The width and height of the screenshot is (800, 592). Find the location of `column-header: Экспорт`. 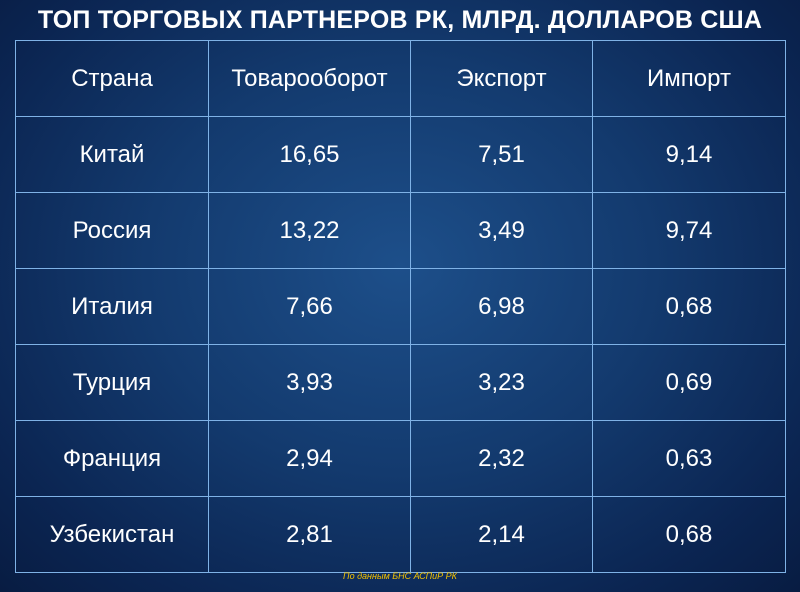

column-header: Экспорт is located at coordinates (501, 78).